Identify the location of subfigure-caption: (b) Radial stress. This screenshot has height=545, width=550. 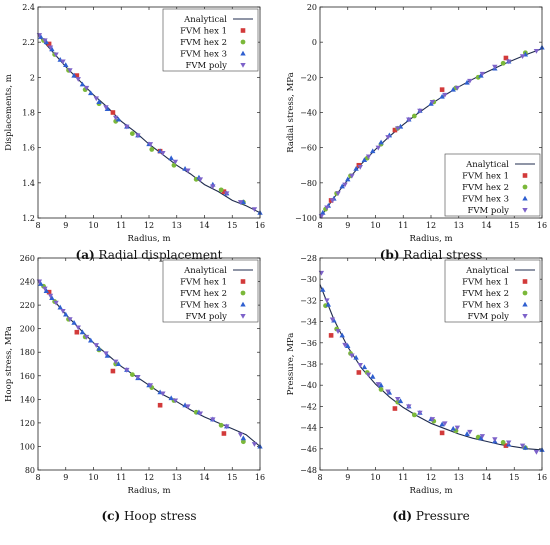
(431, 255).